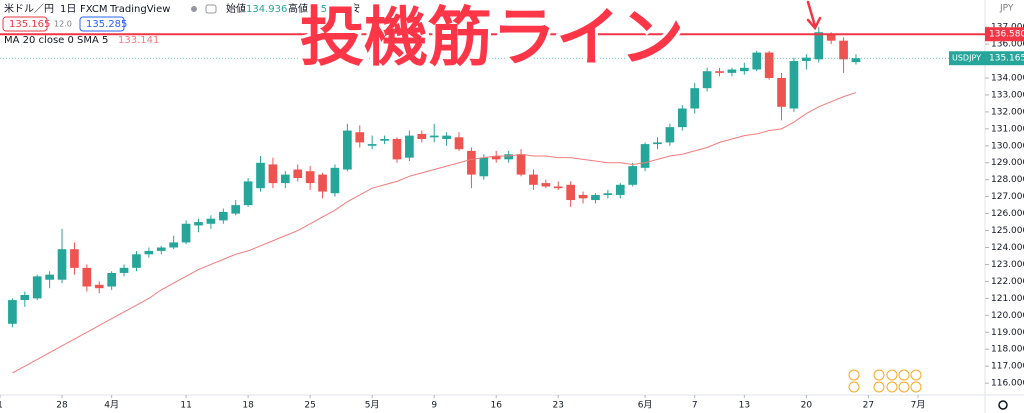 The width and height of the screenshot is (1024, 413). I want to click on event-flags, so click(885, 381).